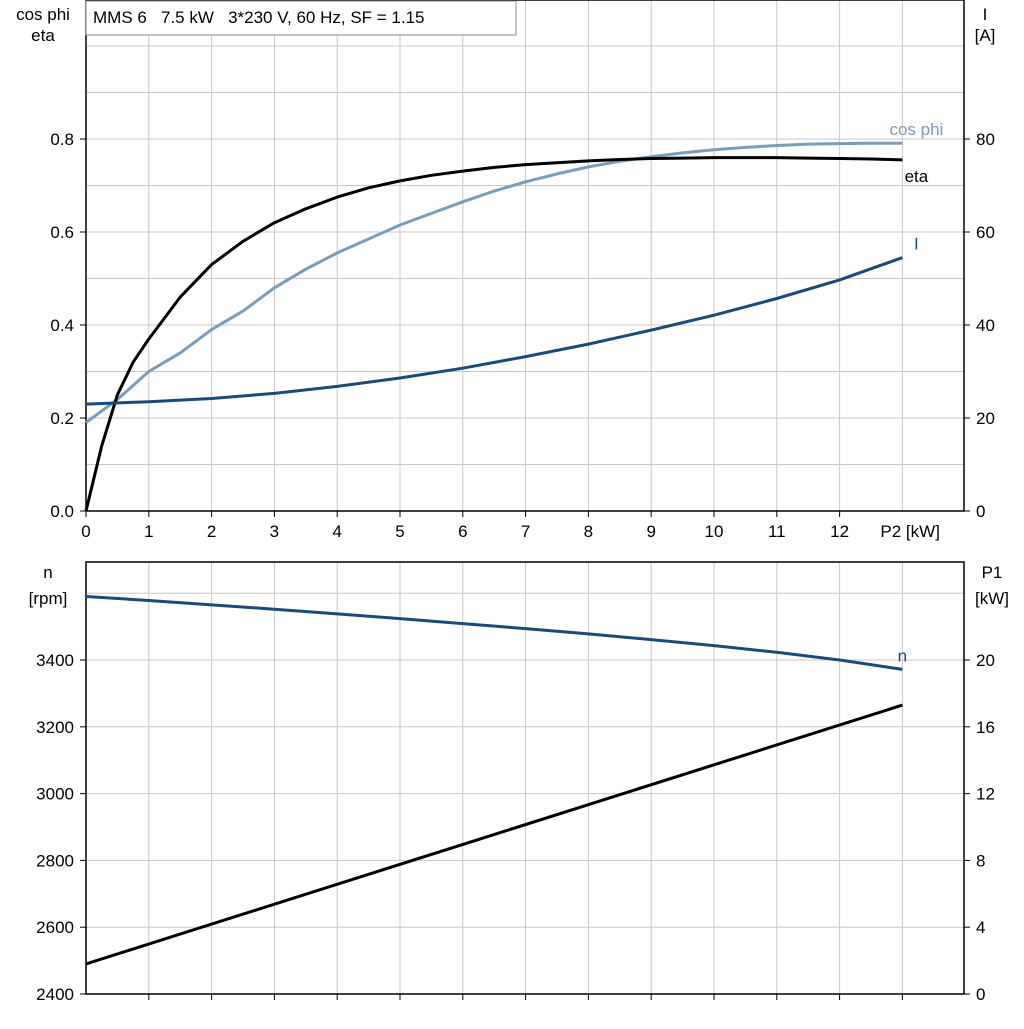 The width and height of the screenshot is (1024, 1029). I want to click on bottom-left-tick-label: 3000, so click(55, 794).